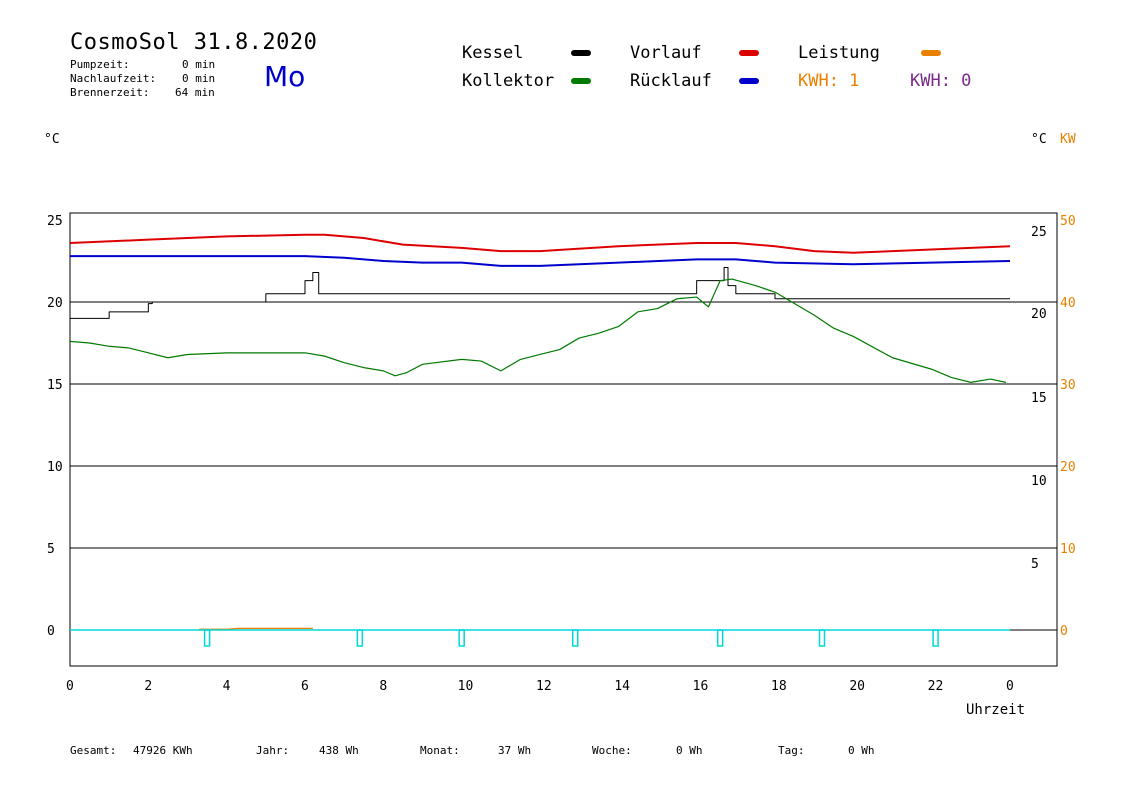  What do you see at coordinates (829, 81) in the screenshot?
I see `legend-kwh-1: KWH: 1` at bounding box center [829, 81].